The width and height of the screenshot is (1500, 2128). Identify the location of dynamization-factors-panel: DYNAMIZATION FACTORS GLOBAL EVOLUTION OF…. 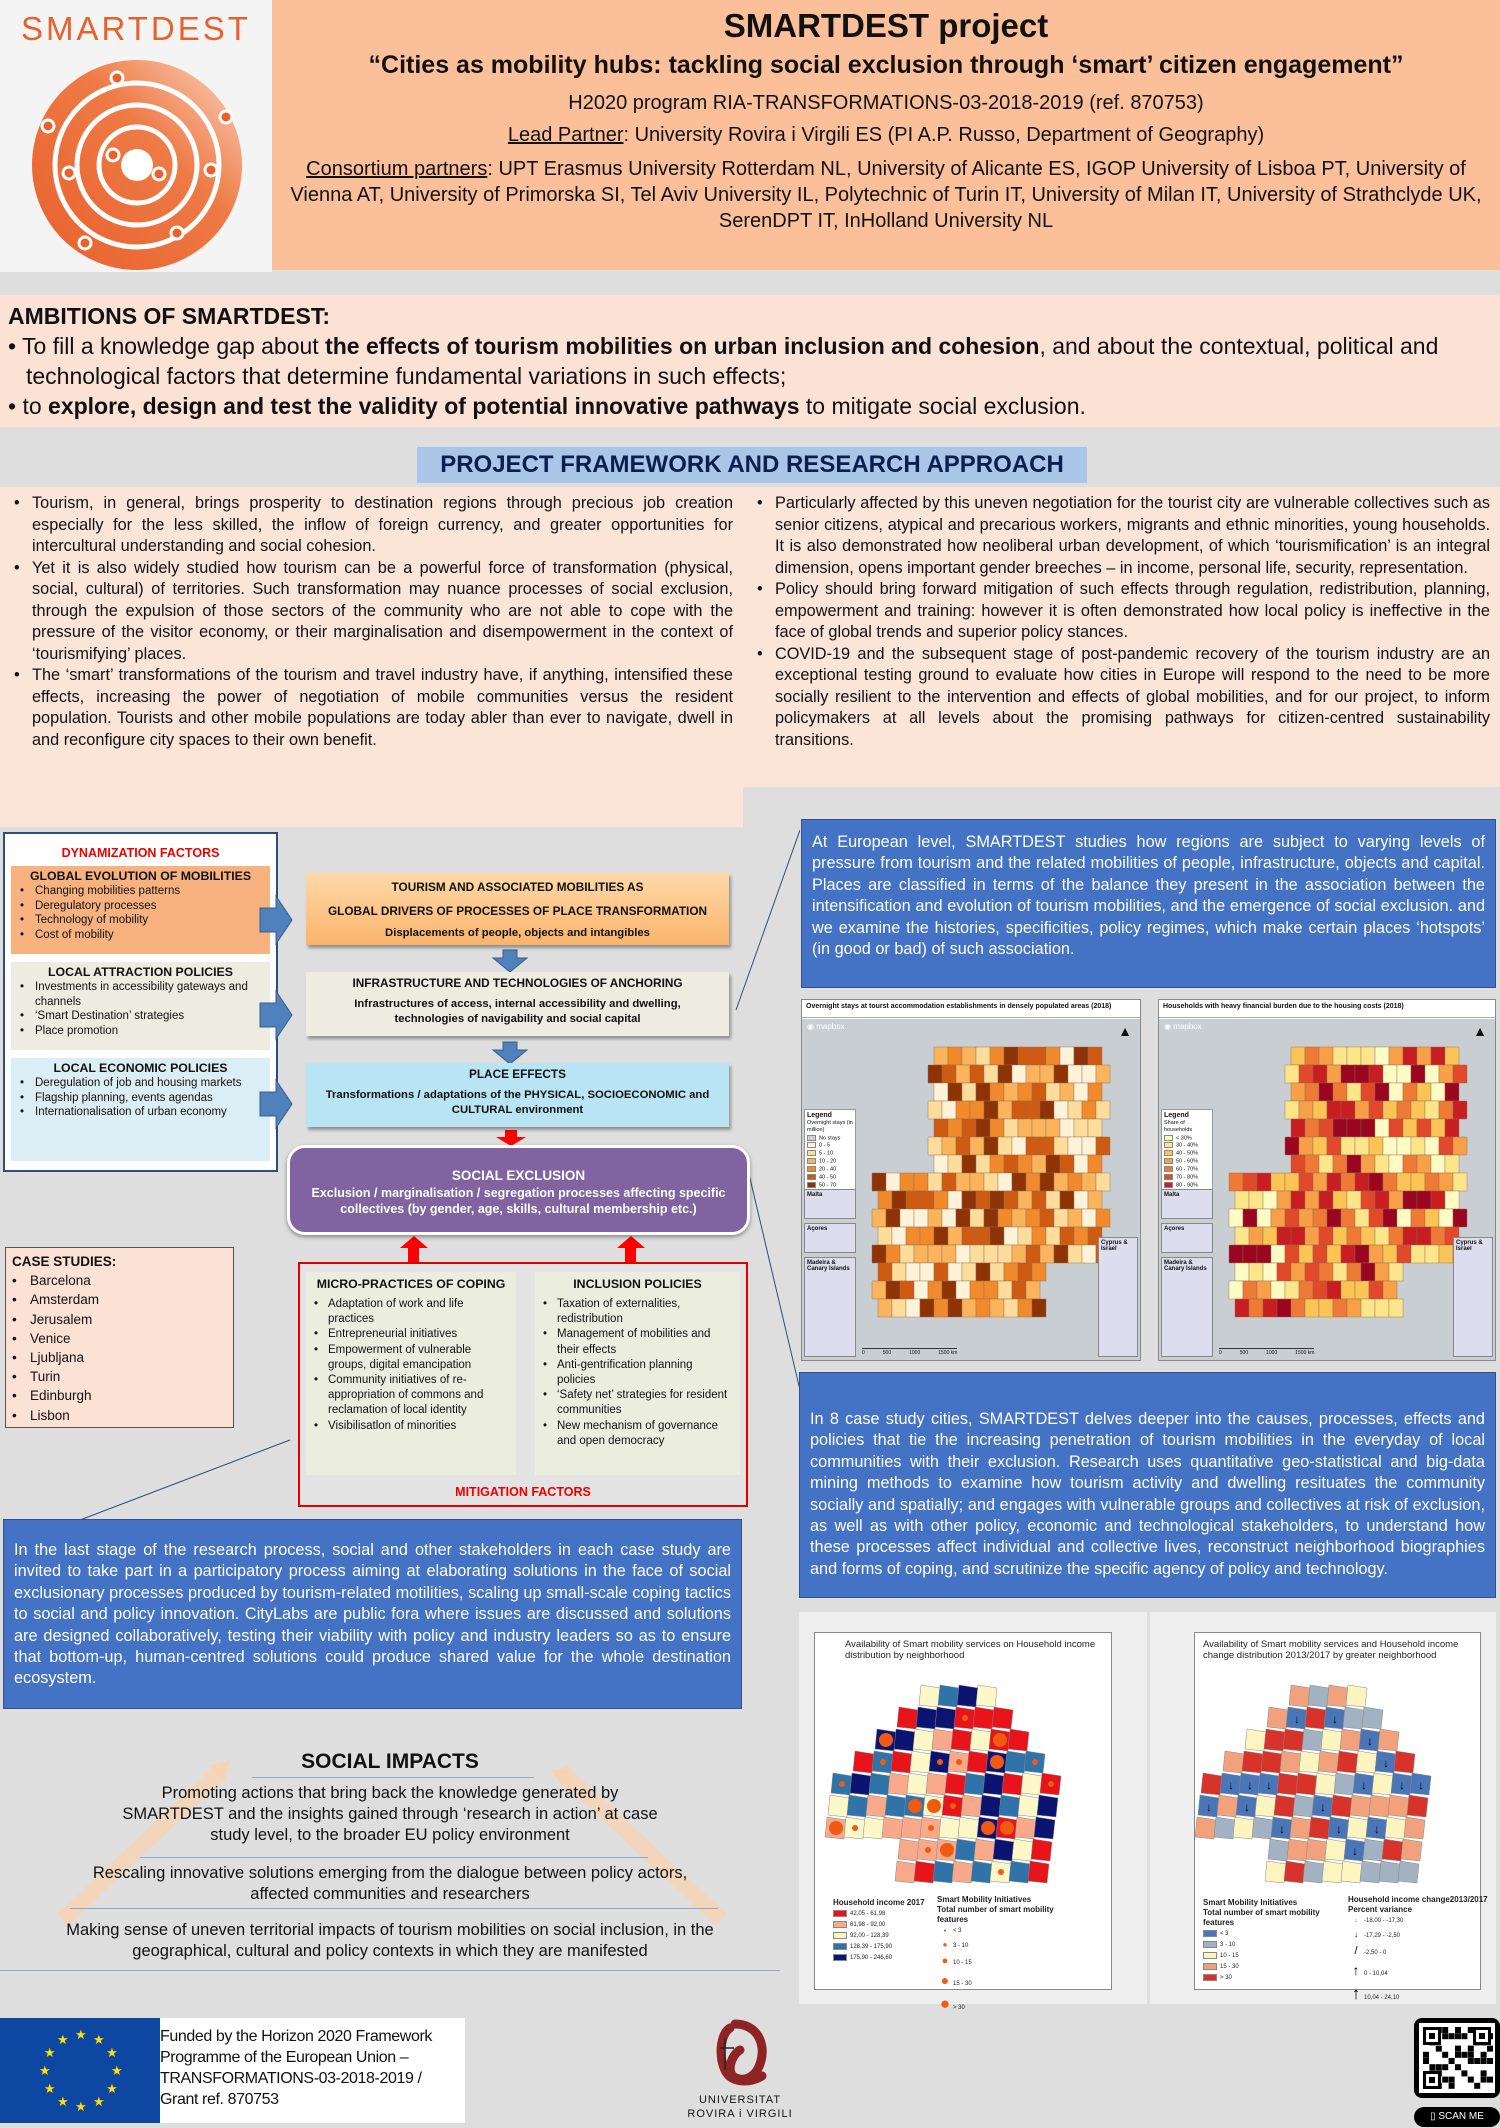
(140, 1002).